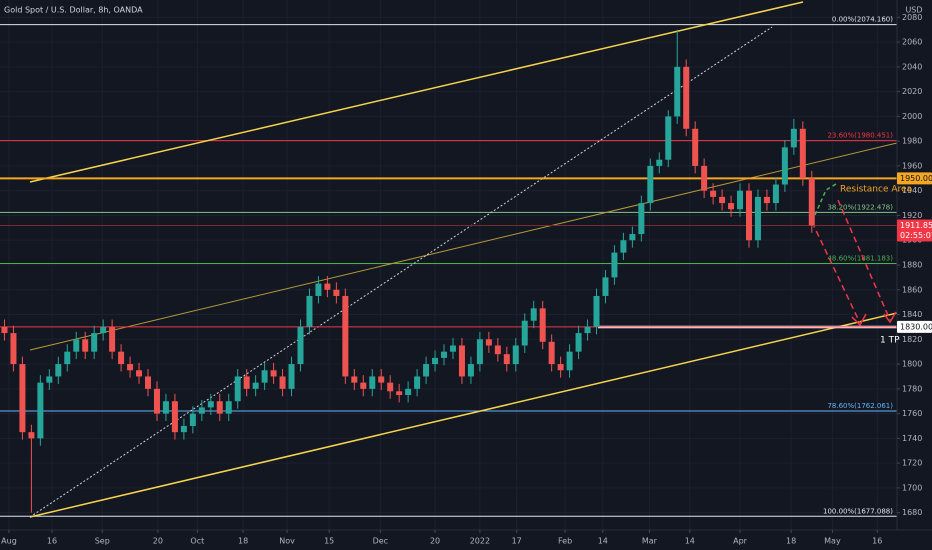 The image size is (932, 550). What do you see at coordinates (565, 541) in the screenshot?
I see `x-tick-label: Feb` at bounding box center [565, 541].